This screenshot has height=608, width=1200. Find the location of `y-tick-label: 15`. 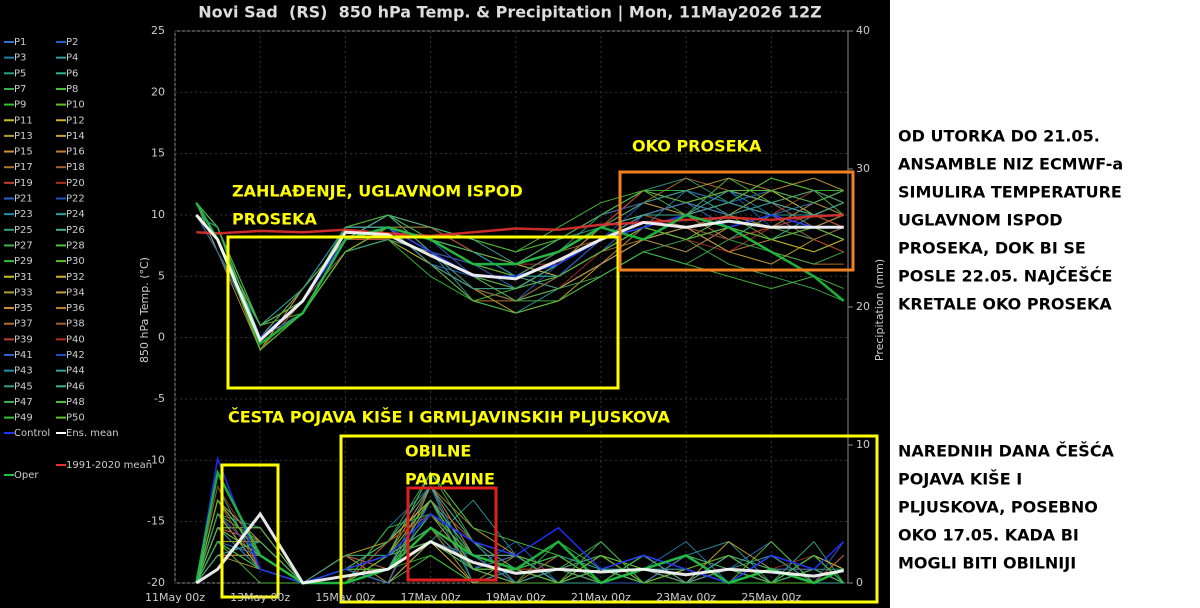

y-tick-label: 15 is located at coordinates (158, 153).